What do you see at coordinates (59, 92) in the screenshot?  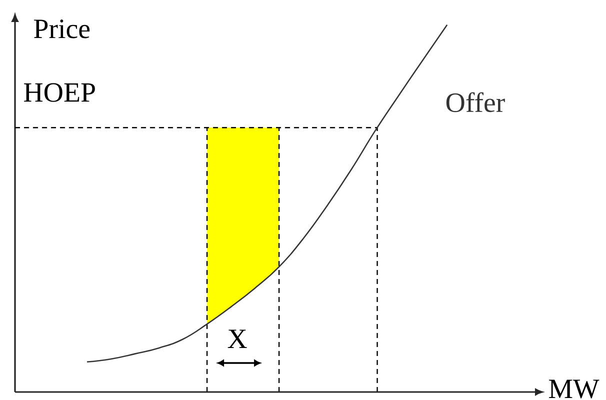 I see `ref-line-label: HOEP` at bounding box center [59, 92].